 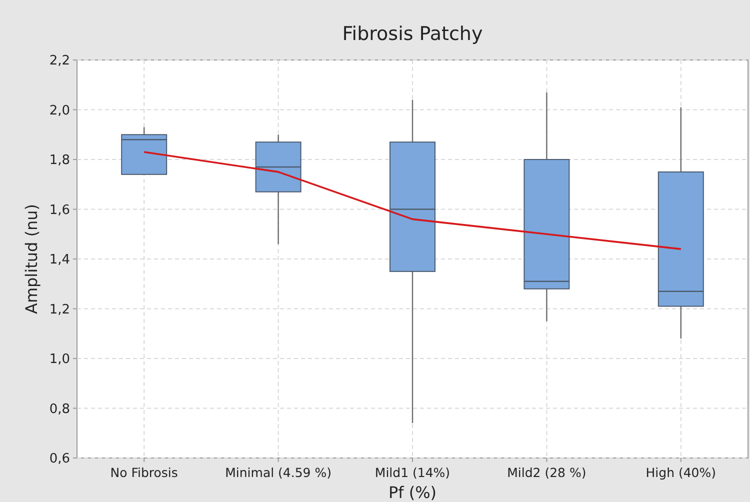 What do you see at coordinates (59, 360) in the screenshot?
I see `y-tick-label: 1,0` at bounding box center [59, 360].